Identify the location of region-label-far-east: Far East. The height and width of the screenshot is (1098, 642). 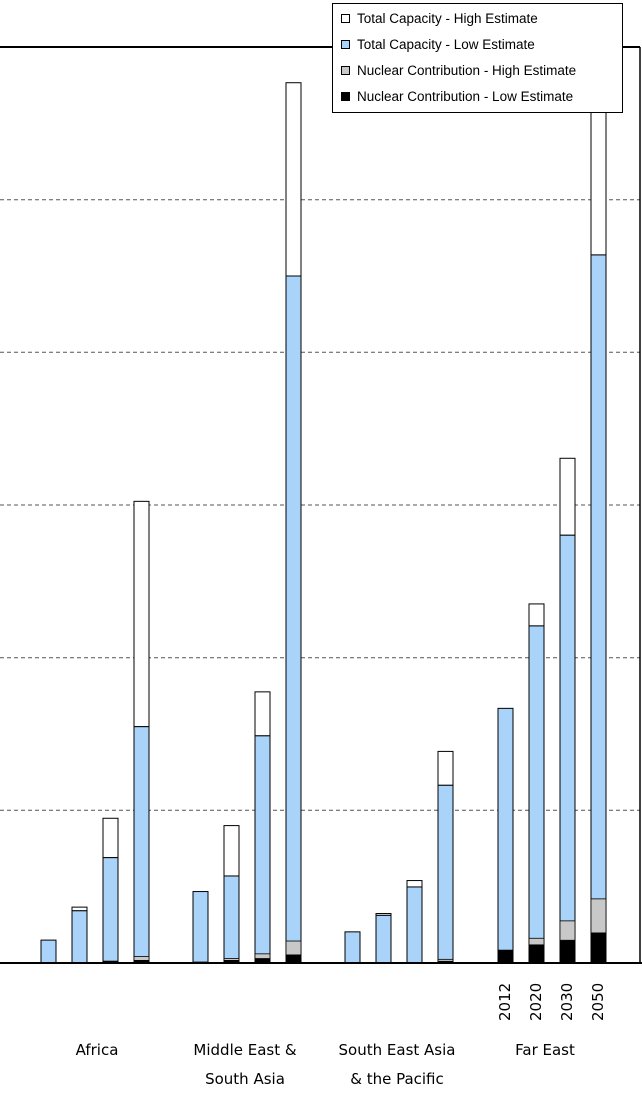
(545, 1050).